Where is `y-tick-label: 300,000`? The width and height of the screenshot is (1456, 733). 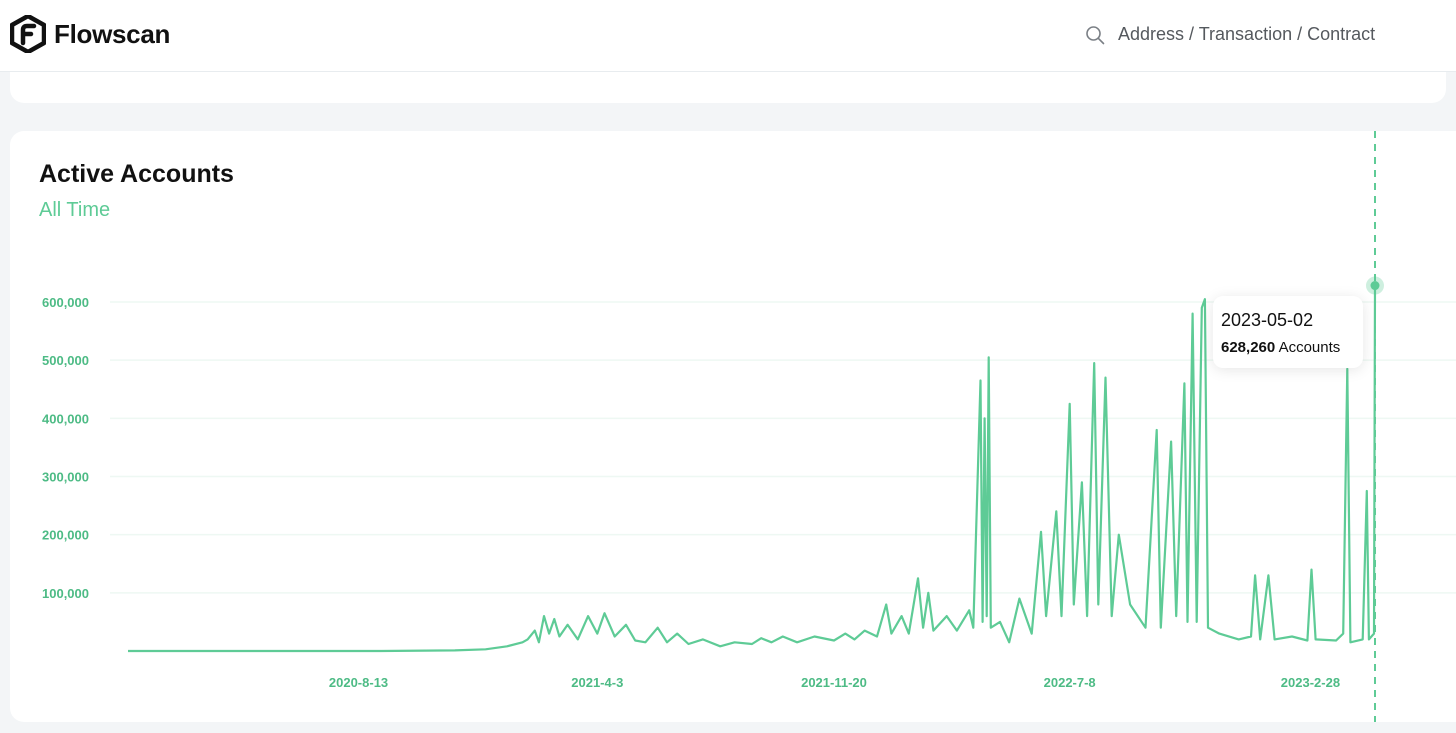 y-tick-label: 300,000 is located at coordinates (65, 477).